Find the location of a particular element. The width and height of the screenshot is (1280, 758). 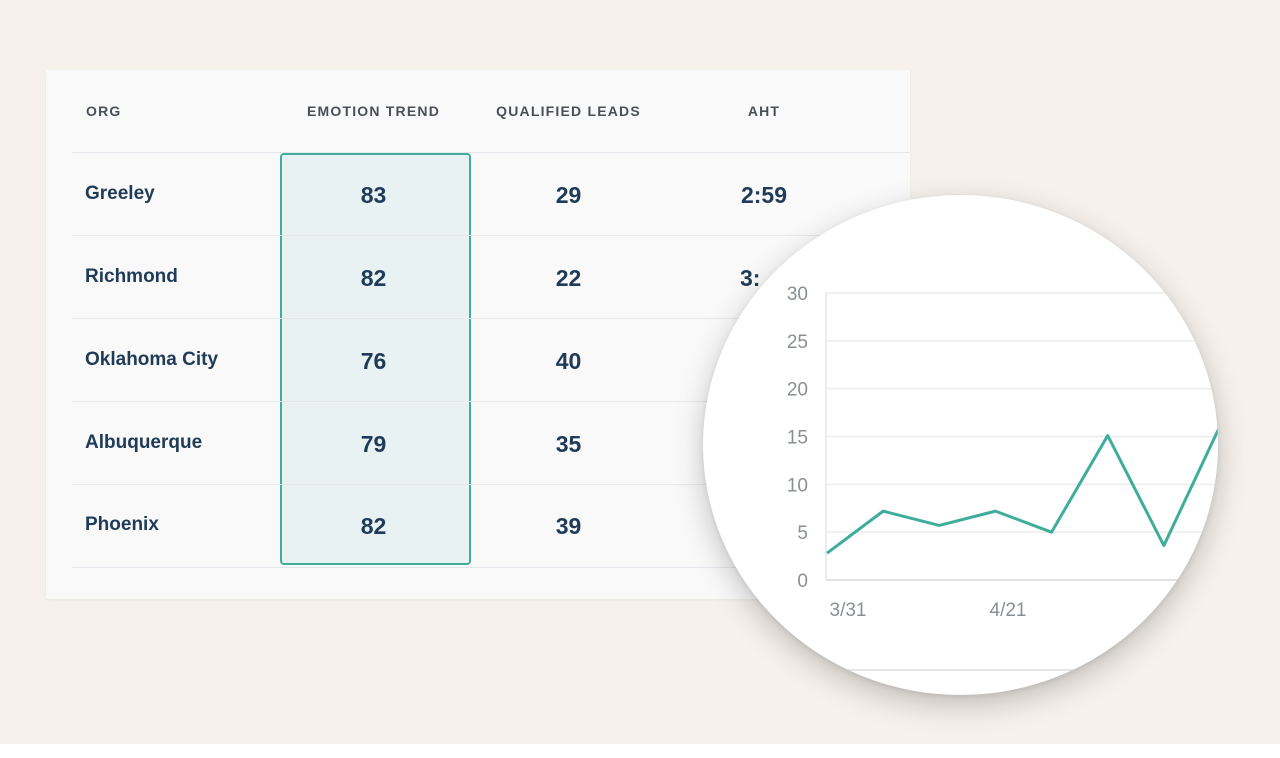

y-tick-label: 0 is located at coordinates (802, 581).